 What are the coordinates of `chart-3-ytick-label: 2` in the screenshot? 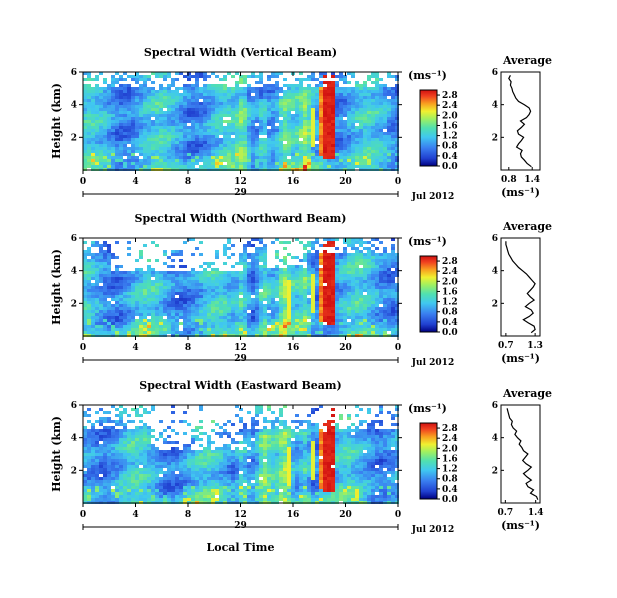 It's located at (74, 471).